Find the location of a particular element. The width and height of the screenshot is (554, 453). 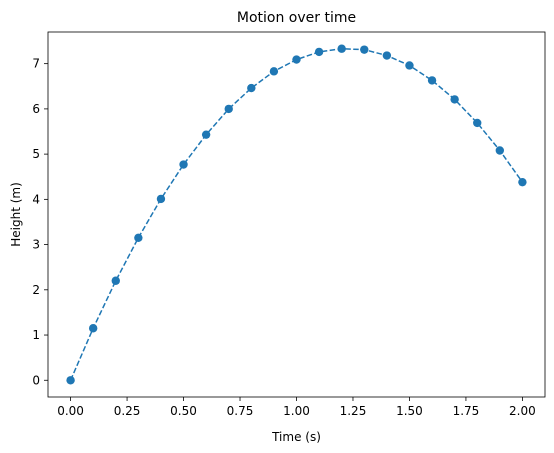

x-tick-label: 1.00 is located at coordinates (296, 411).